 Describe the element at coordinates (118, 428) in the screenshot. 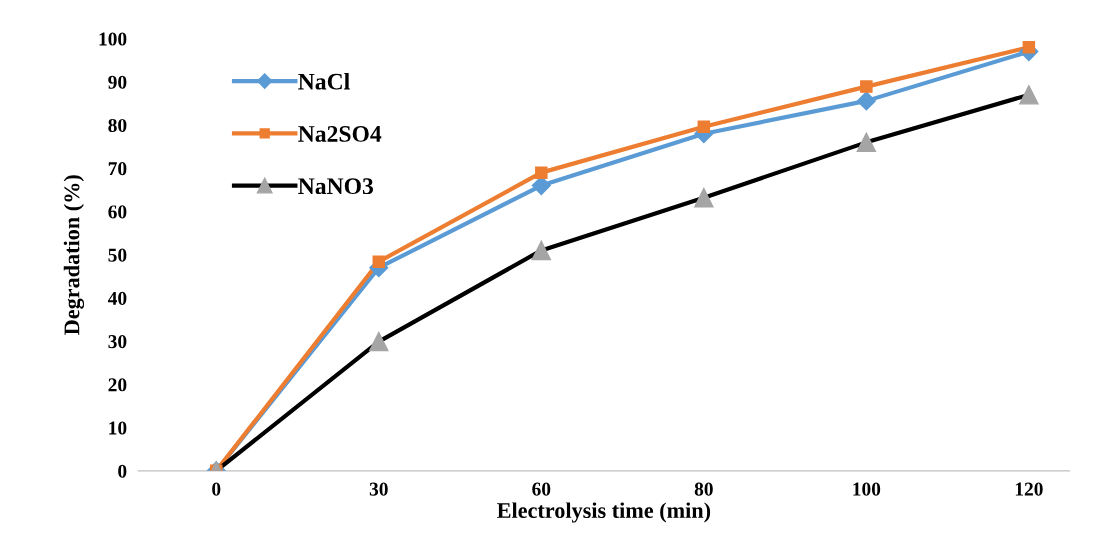

I see `y-tick-label: 10` at that location.